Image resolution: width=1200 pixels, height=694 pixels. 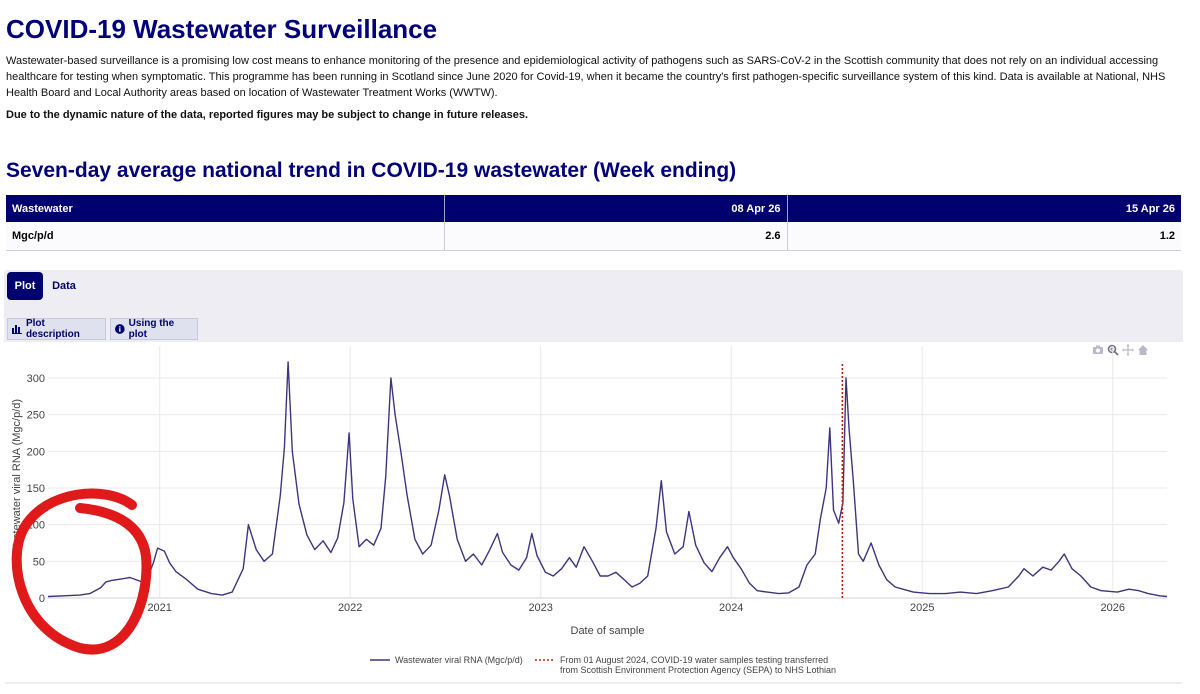 What do you see at coordinates (64, 286) in the screenshot?
I see `tab-data: Data` at bounding box center [64, 286].